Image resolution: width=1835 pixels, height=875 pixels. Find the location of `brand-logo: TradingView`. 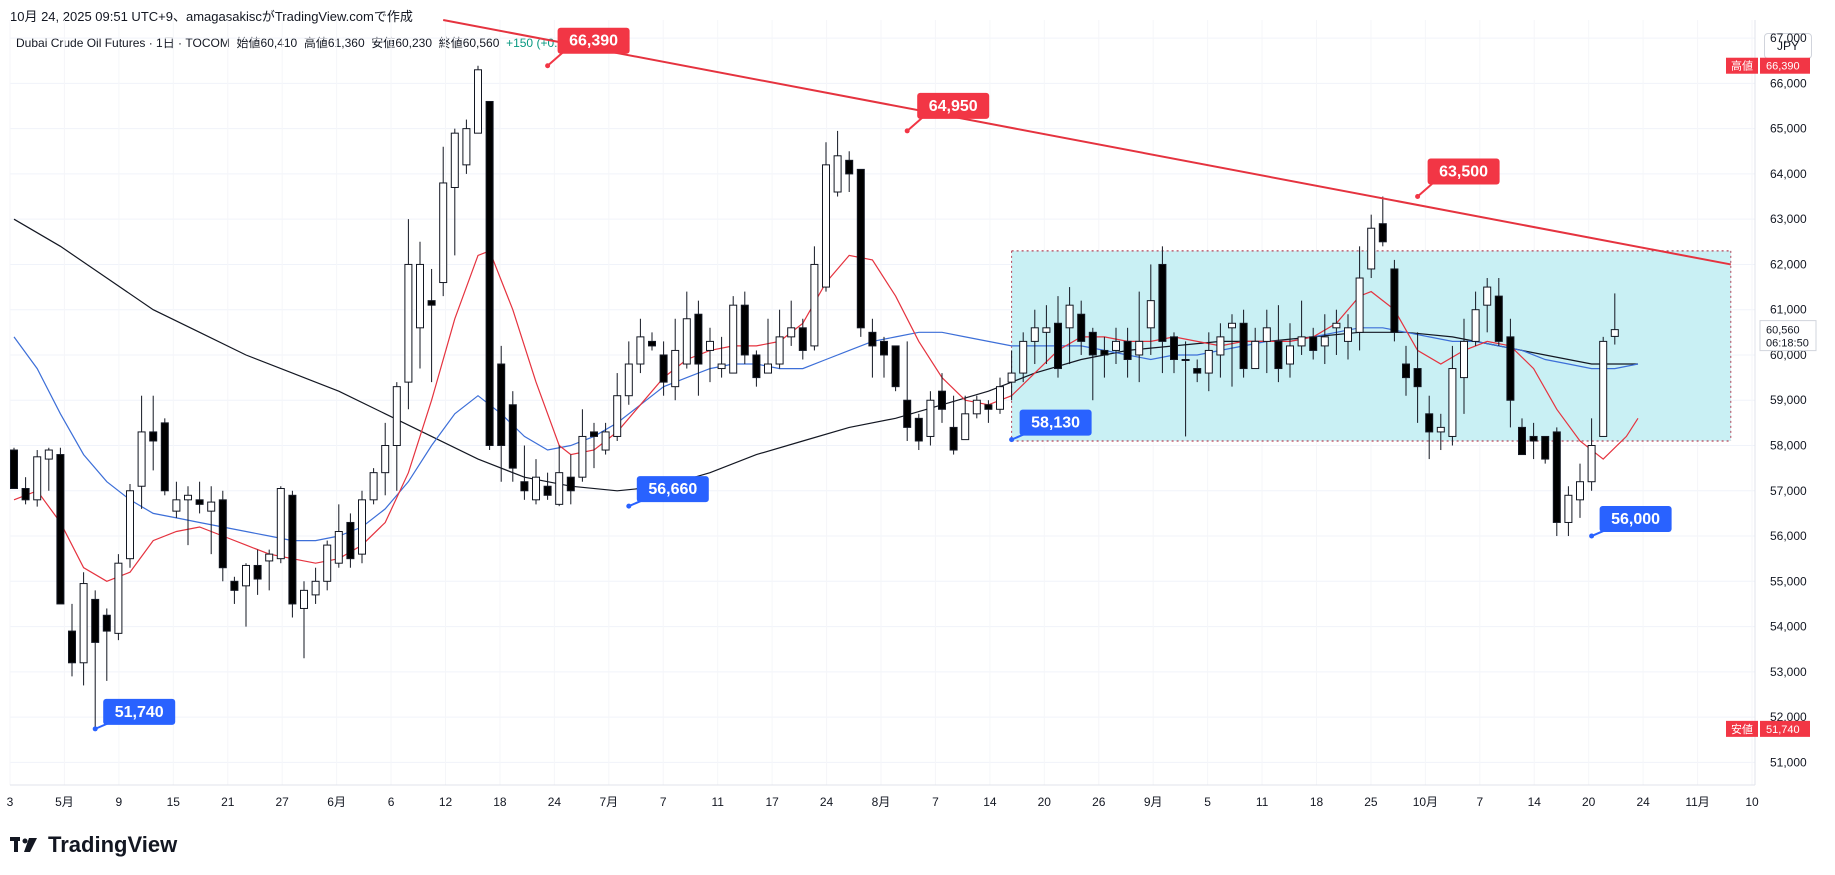

brand-logo: TradingView is located at coordinates (93, 845).